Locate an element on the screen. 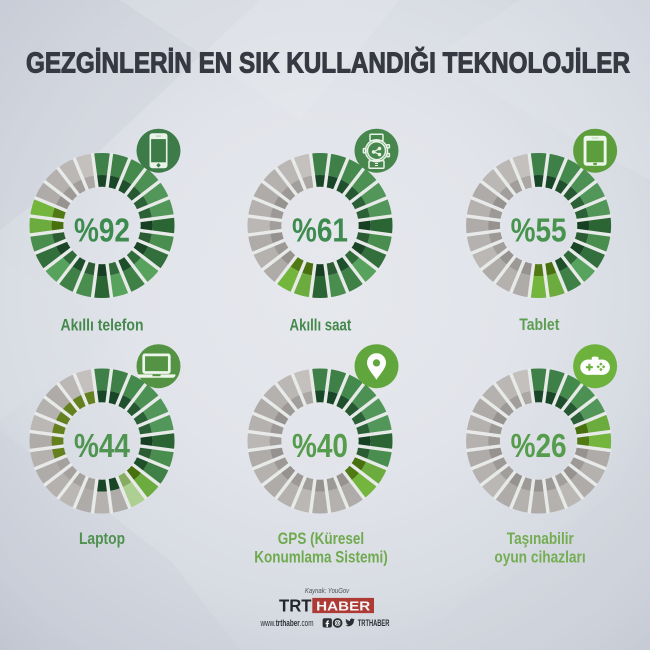  svg-text: GPS (Küresel is located at coordinates (321, 539).